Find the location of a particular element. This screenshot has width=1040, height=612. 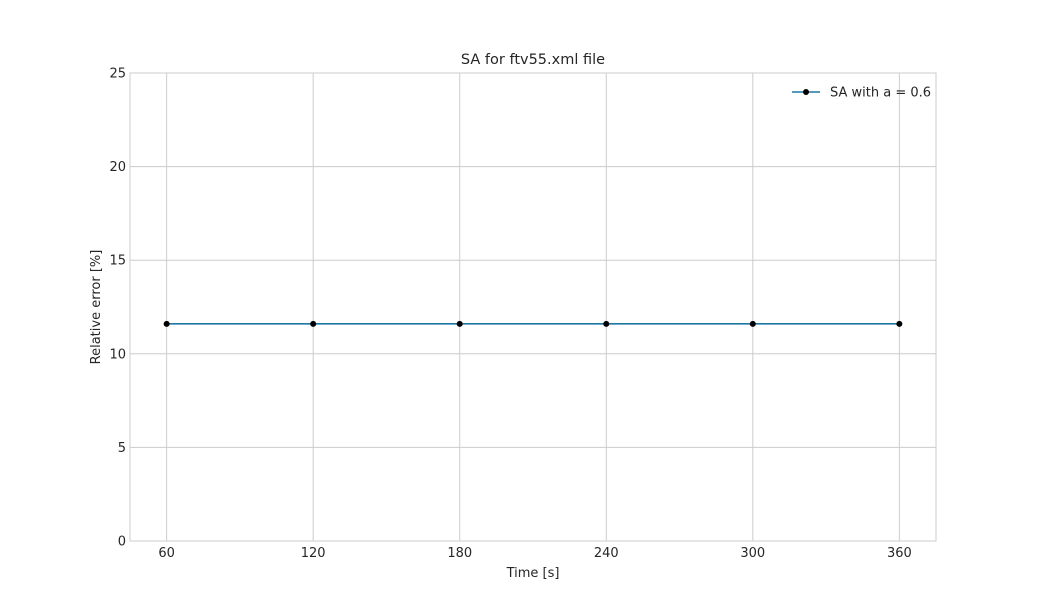

x-tick-label: 360 is located at coordinates (899, 553).